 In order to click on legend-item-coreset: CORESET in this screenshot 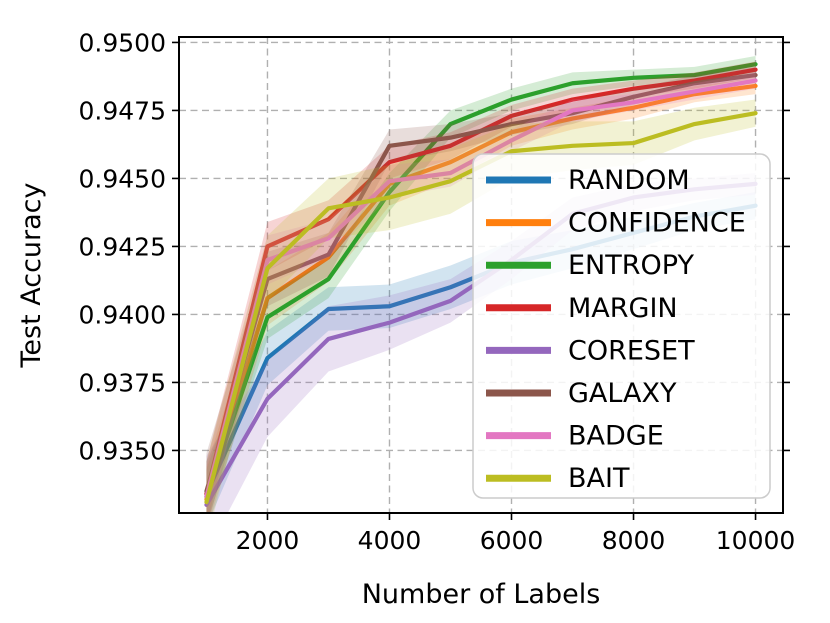, I will do `click(590, 350)`.